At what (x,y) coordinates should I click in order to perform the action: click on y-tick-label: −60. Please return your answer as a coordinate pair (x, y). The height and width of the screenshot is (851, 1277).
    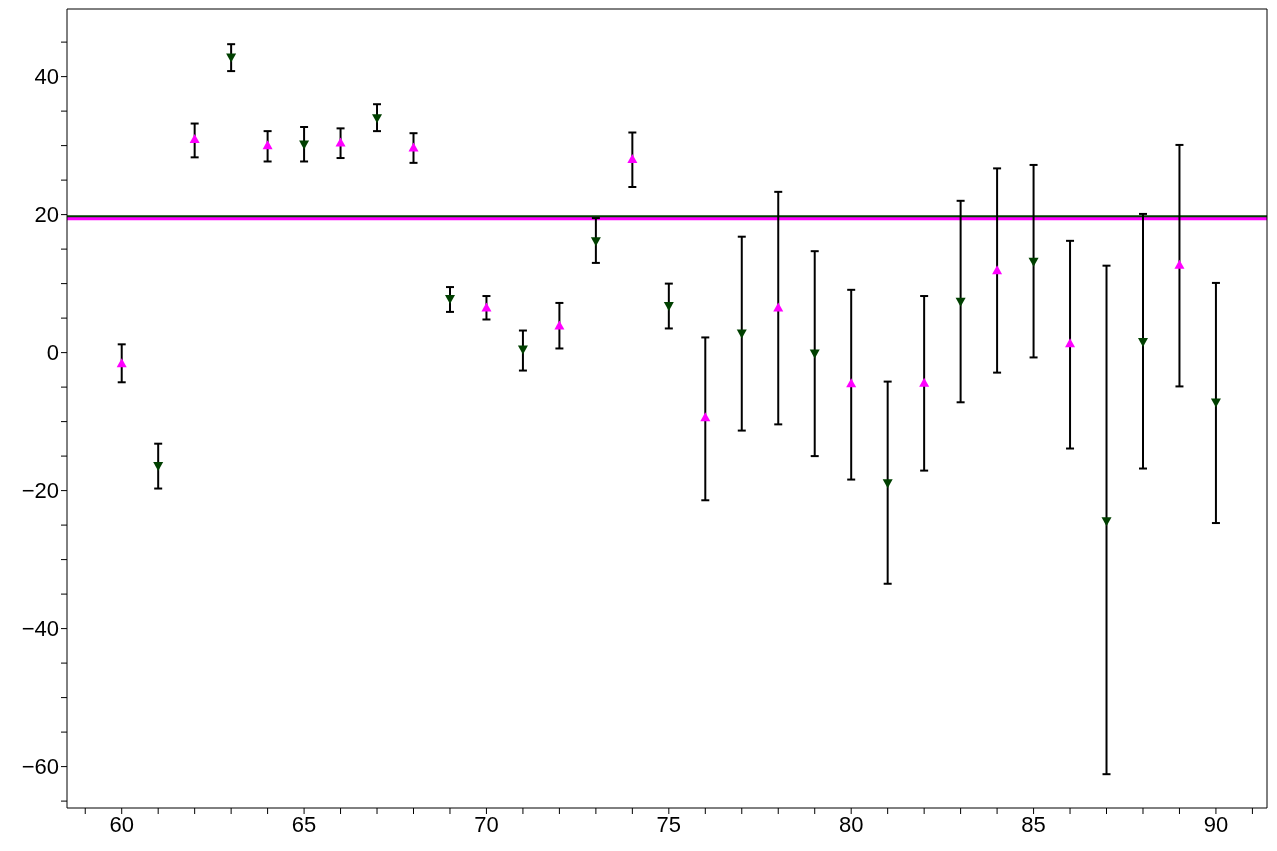
    Looking at the image, I should click on (40, 767).